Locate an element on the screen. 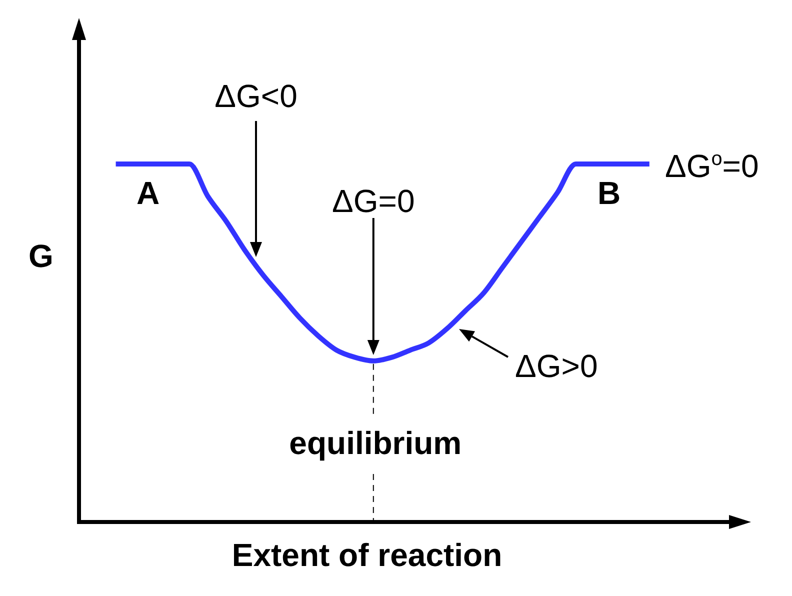  annotation: ΔG>0 is located at coordinates (556, 366).